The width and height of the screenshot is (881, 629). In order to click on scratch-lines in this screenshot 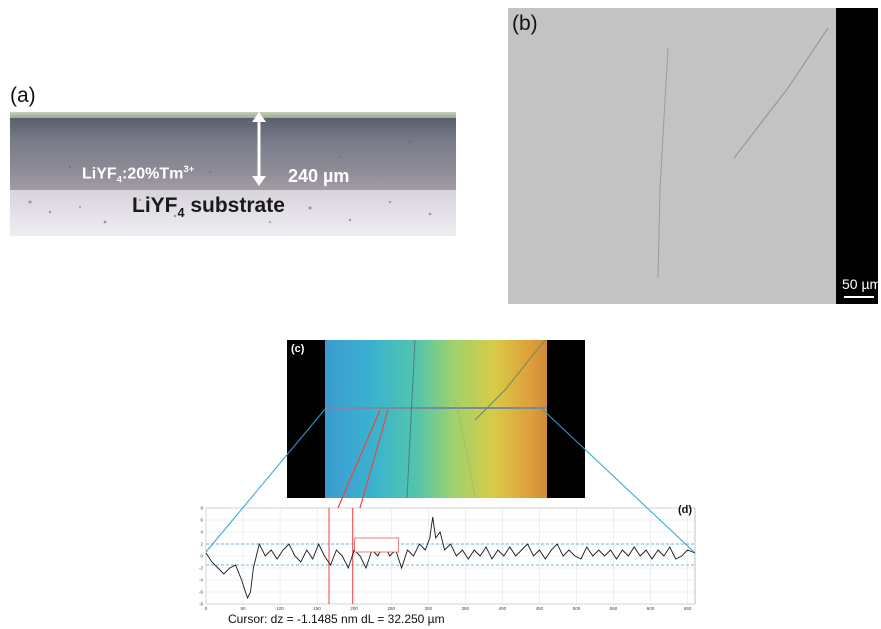, I will do `click(743, 153)`.